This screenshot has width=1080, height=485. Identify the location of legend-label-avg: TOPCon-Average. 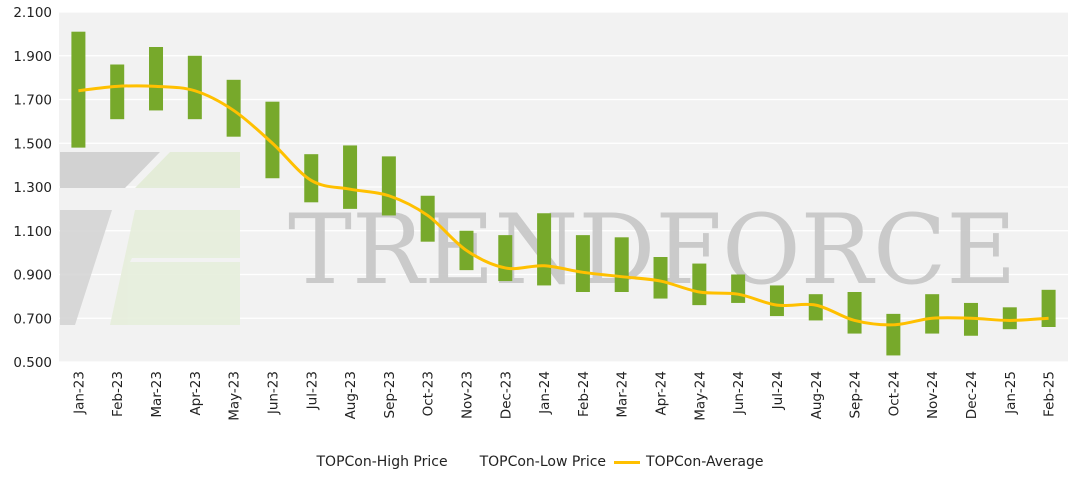
(705, 462).